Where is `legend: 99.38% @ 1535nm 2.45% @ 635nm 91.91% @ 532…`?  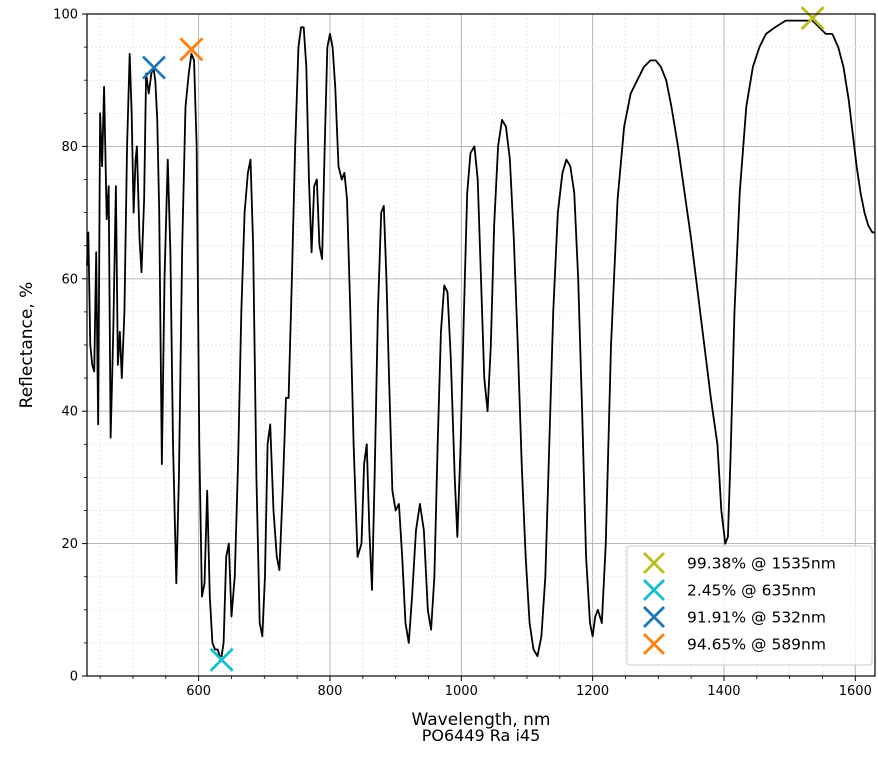
legend: 99.38% @ 1535nm 2.45% @ 635nm 91.91% @ 532… is located at coordinates (749, 605).